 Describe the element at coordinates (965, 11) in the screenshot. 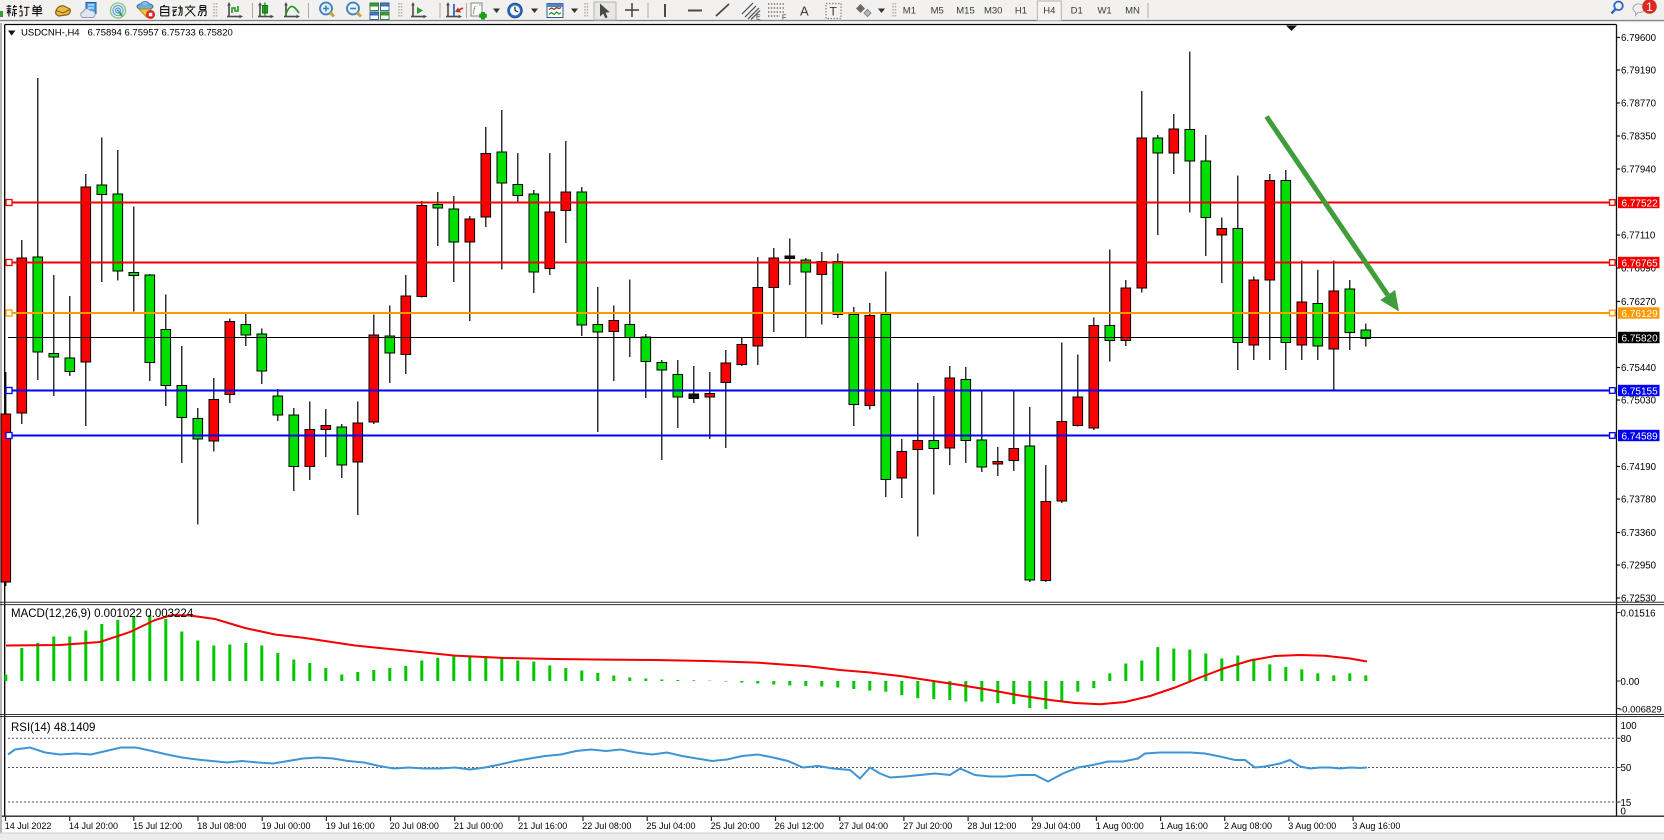

I see `svg-text: M15` at that location.